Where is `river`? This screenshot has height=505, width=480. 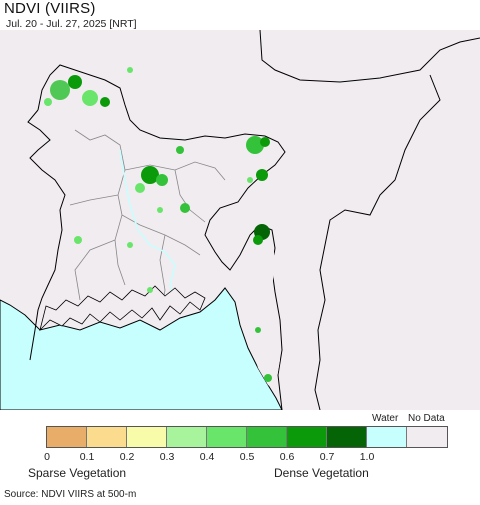 river is located at coordinates (149, 227).